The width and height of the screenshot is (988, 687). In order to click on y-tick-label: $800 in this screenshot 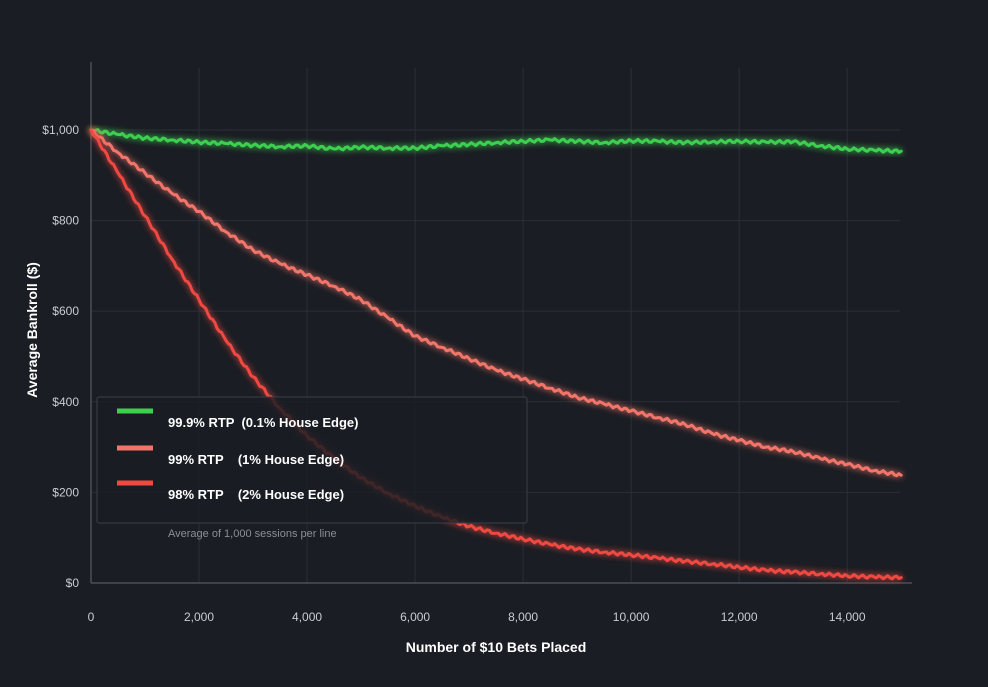, I will do `click(65, 221)`.